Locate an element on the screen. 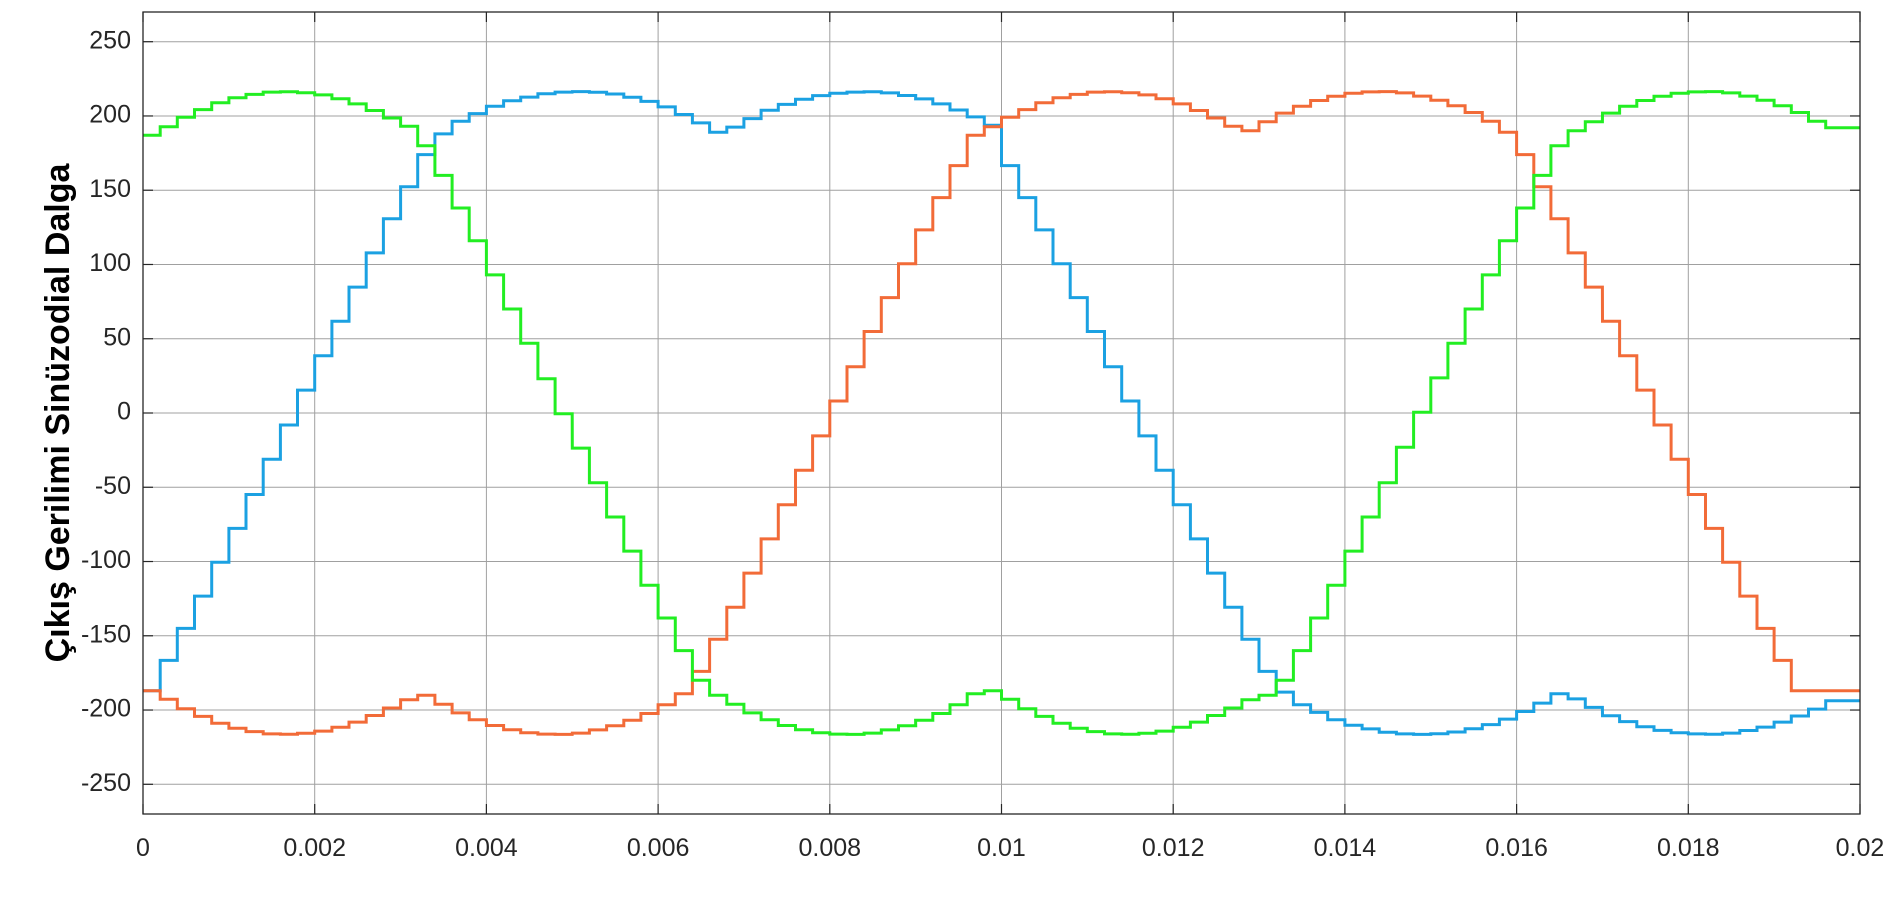 The width and height of the screenshot is (1902, 906). x-tick-label: 0.014 is located at coordinates (1345, 848).